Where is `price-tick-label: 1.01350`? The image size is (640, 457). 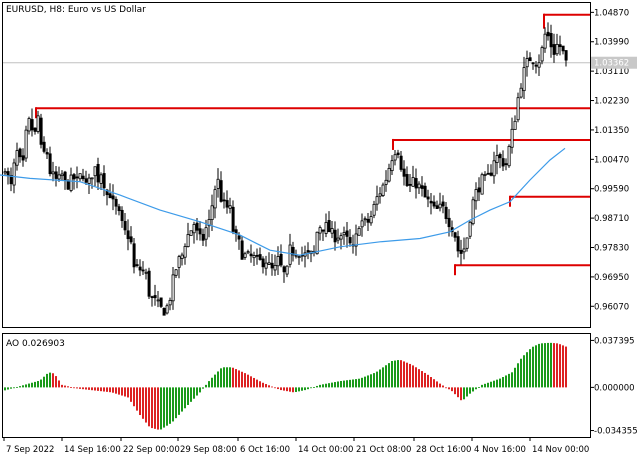
price-tick-label: 1.01350 is located at coordinates (611, 131).